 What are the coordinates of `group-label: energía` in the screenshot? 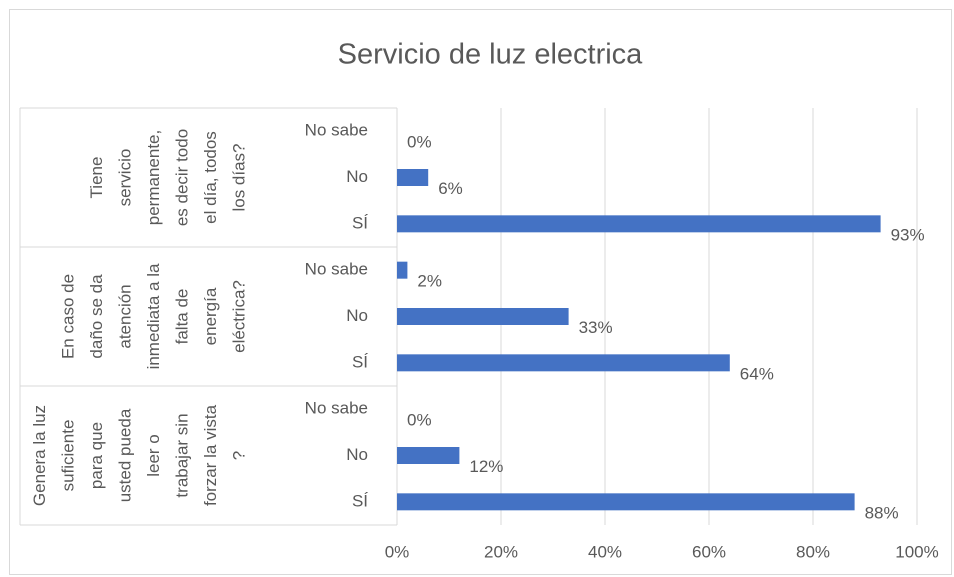 It's located at (210, 316).